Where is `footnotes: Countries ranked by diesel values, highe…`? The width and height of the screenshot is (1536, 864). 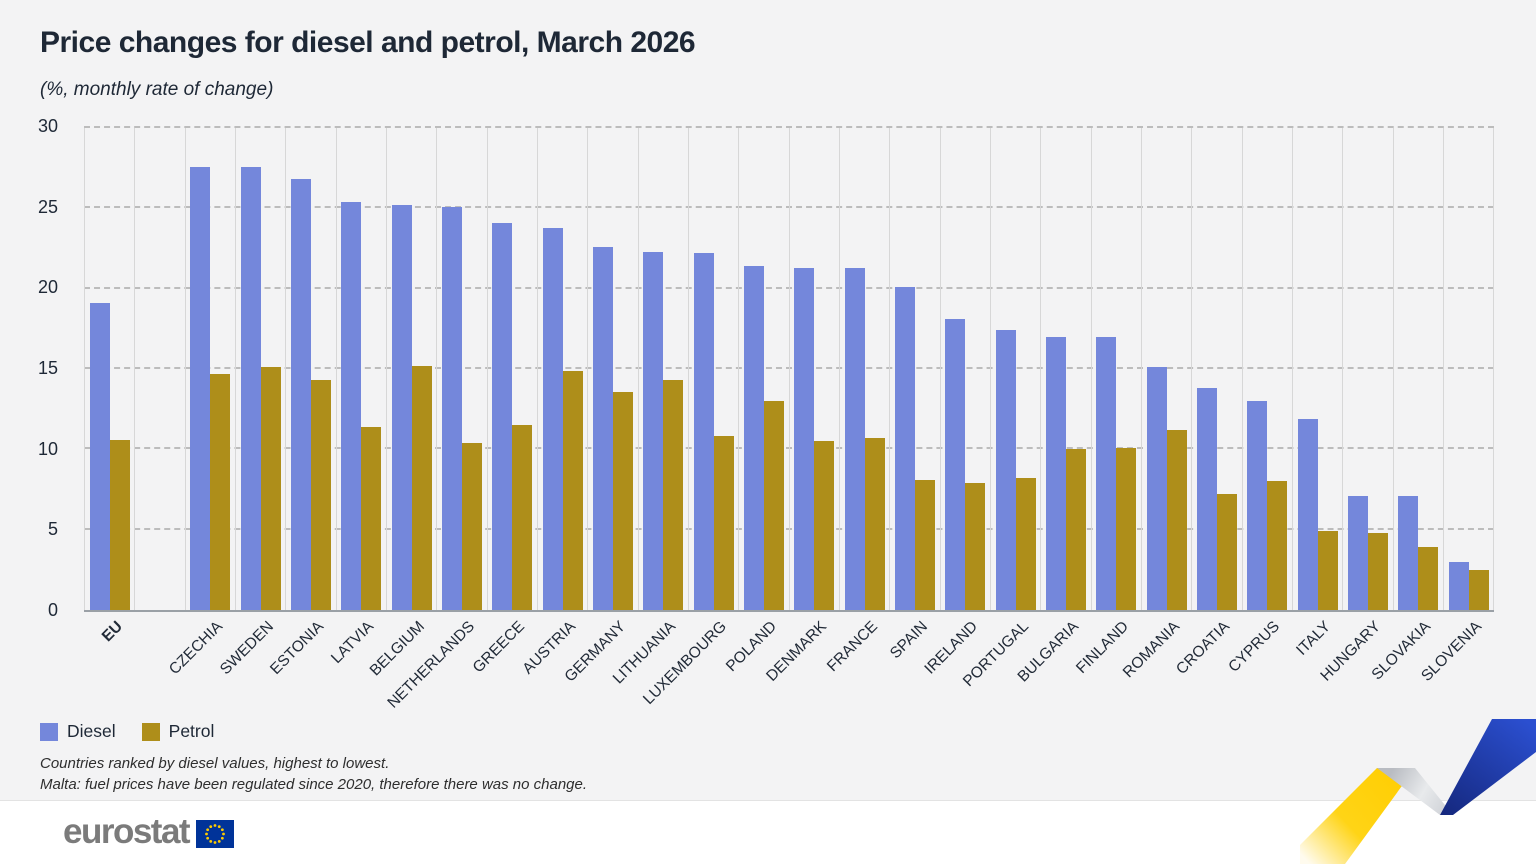
footnotes: Countries ranked by diesel values, highe… is located at coordinates (313, 774).